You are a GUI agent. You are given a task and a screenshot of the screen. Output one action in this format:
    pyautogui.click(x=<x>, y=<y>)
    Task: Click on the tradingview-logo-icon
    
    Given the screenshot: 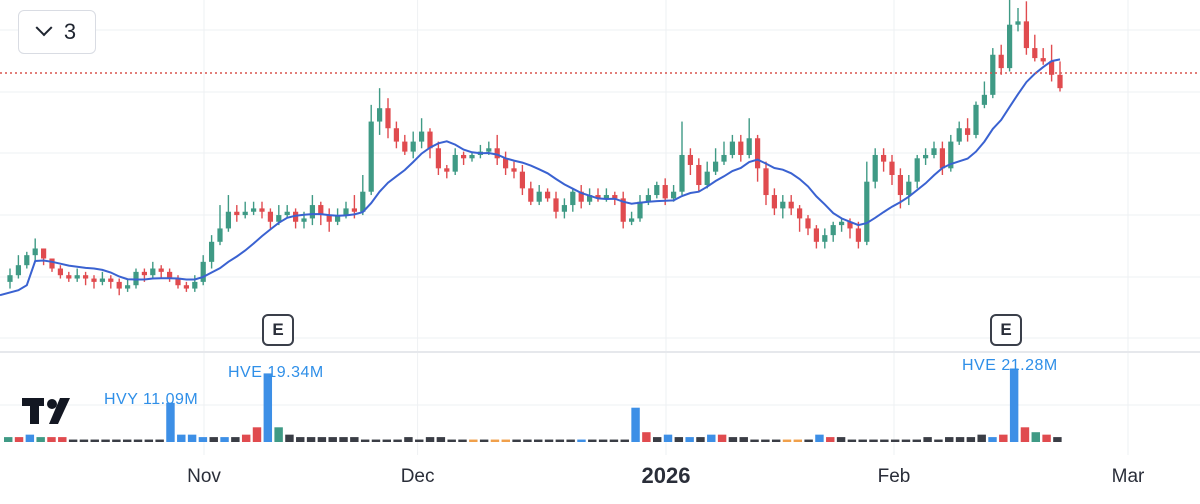 What is the action you would take?
    pyautogui.click(x=51, y=411)
    